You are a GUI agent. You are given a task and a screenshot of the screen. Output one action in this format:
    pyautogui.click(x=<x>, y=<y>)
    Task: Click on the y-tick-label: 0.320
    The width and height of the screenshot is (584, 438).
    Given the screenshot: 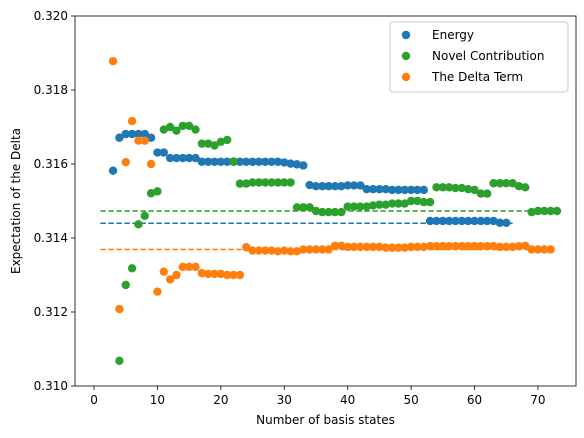 What is the action you would take?
    pyautogui.click(x=51, y=16)
    